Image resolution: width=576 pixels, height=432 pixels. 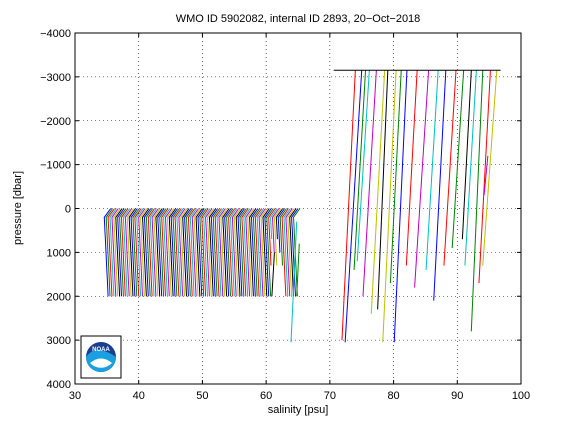 I want to click on x-tick-label: 90, so click(x=457, y=396).